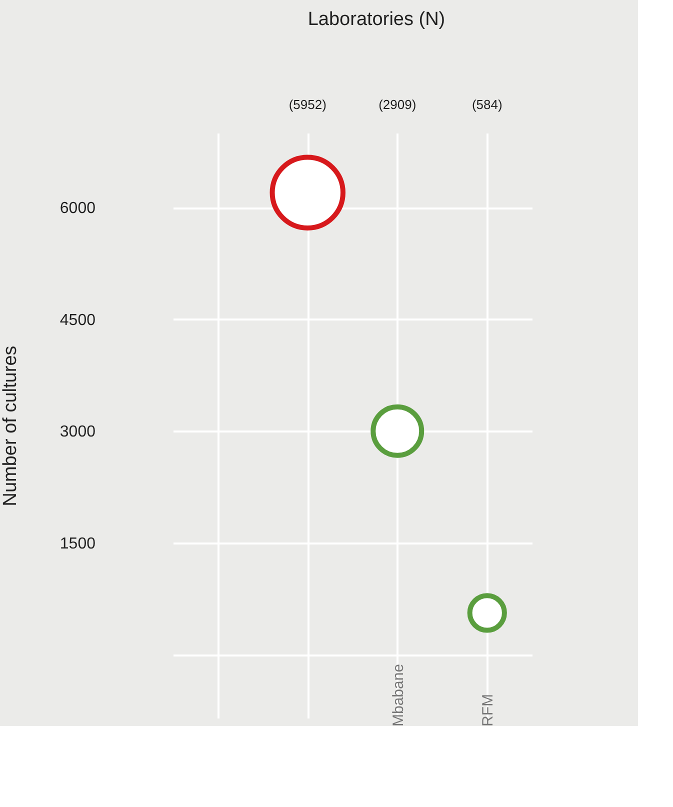  Describe the element at coordinates (307, 104) in the screenshot. I see `text: (5952)` at that location.